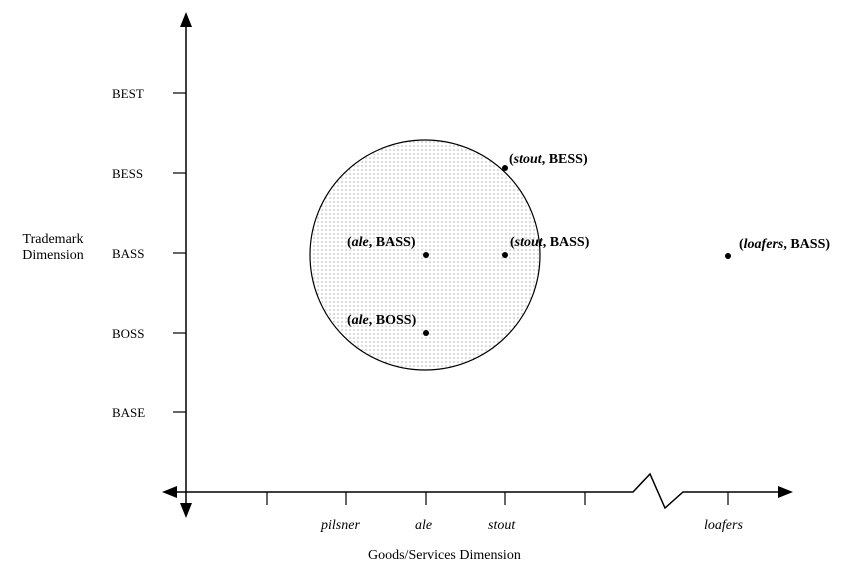 The width and height of the screenshot is (845, 565). I want to click on point-stout-bess, so click(505, 168).